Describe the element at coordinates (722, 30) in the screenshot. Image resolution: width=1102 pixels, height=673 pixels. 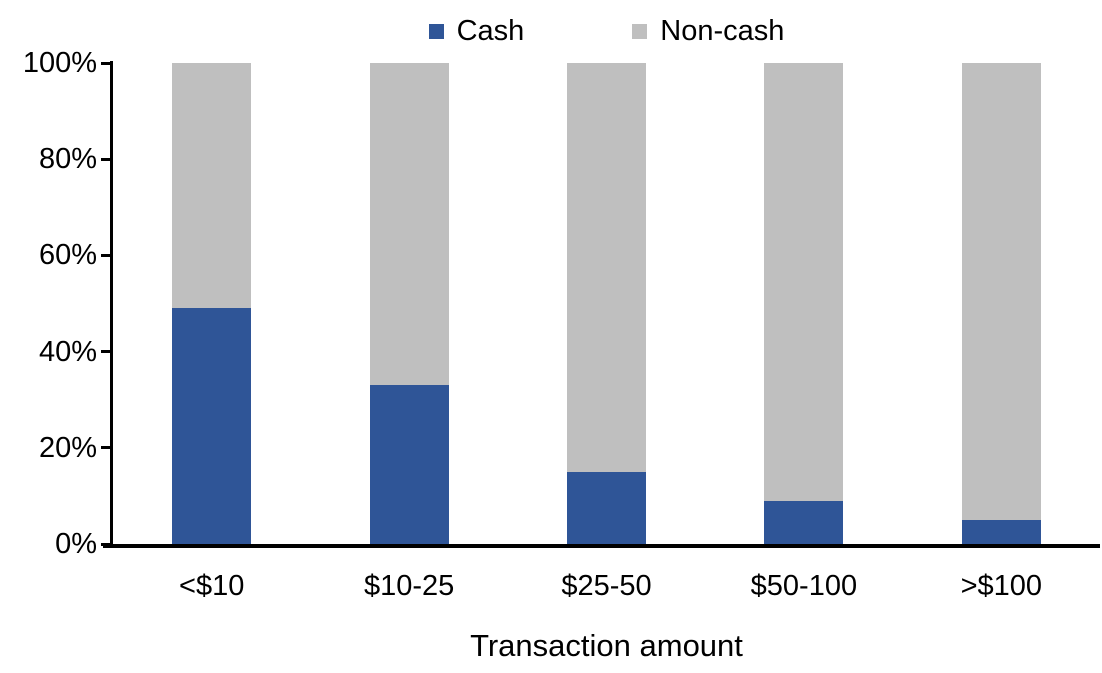
I see `legend-label-non-cash: Non-cash` at that location.